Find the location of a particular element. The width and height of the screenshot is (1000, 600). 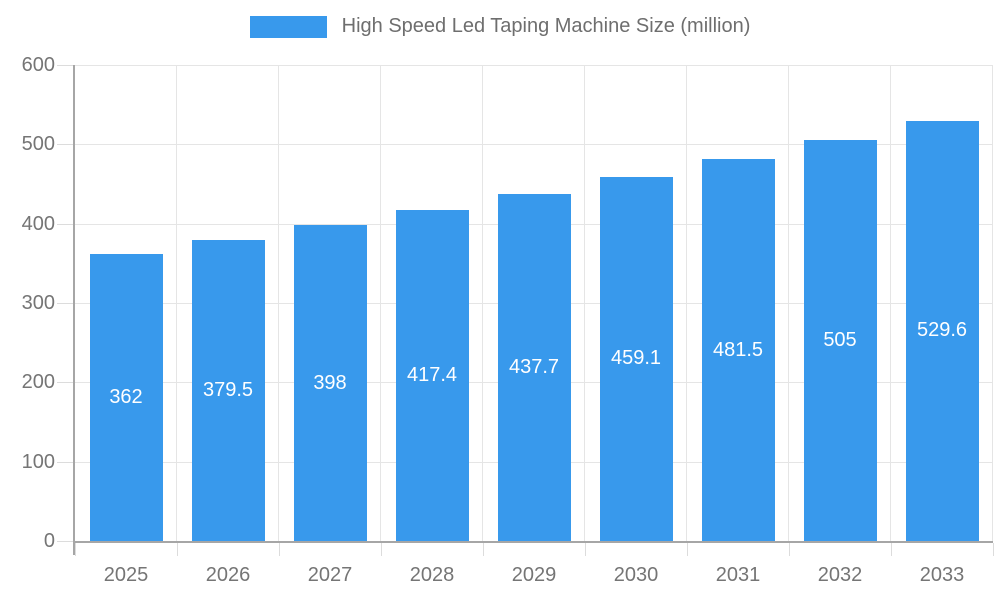

bar-value-label: 398 is located at coordinates (330, 382).